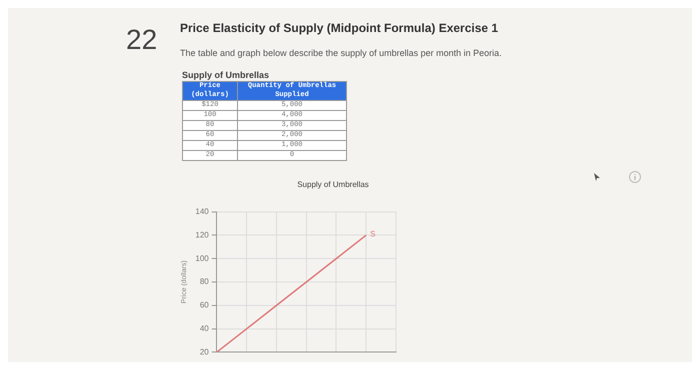 The width and height of the screenshot is (700, 370). What do you see at coordinates (373, 233) in the screenshot?
I see `series-label: S` at bounding box center [373, 233].